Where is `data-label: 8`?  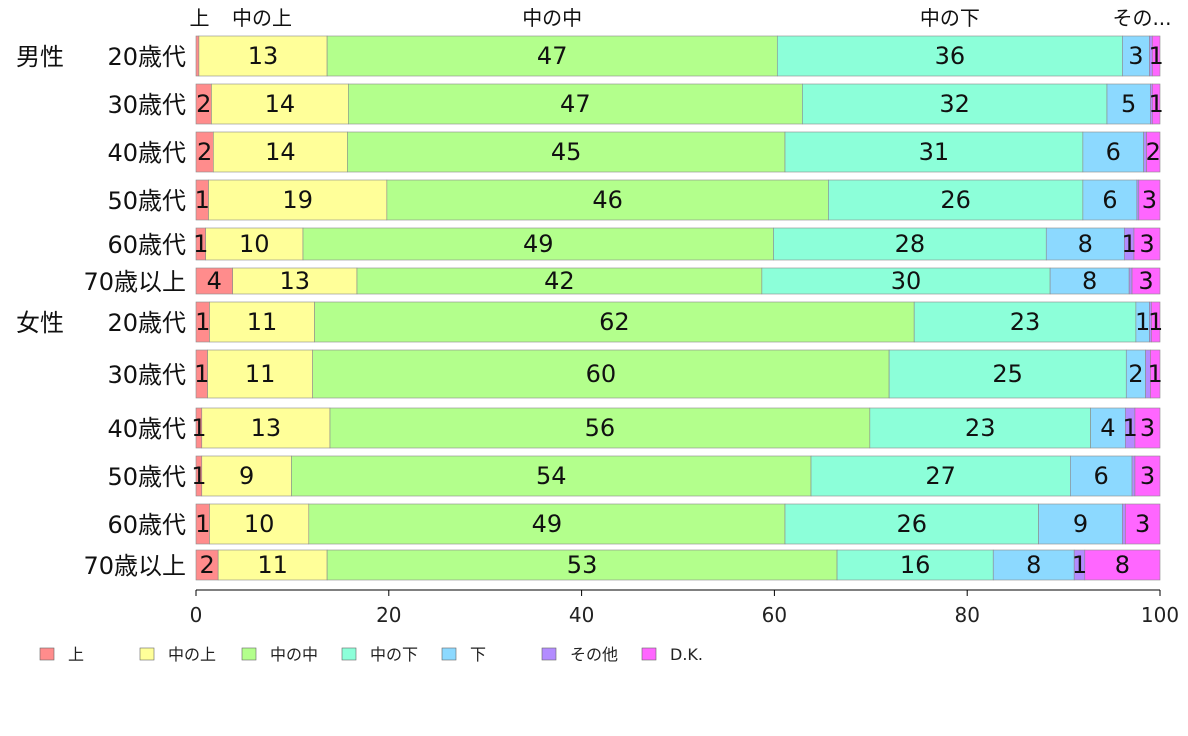 data-label: 8 is located at coordinates (1089, 281).